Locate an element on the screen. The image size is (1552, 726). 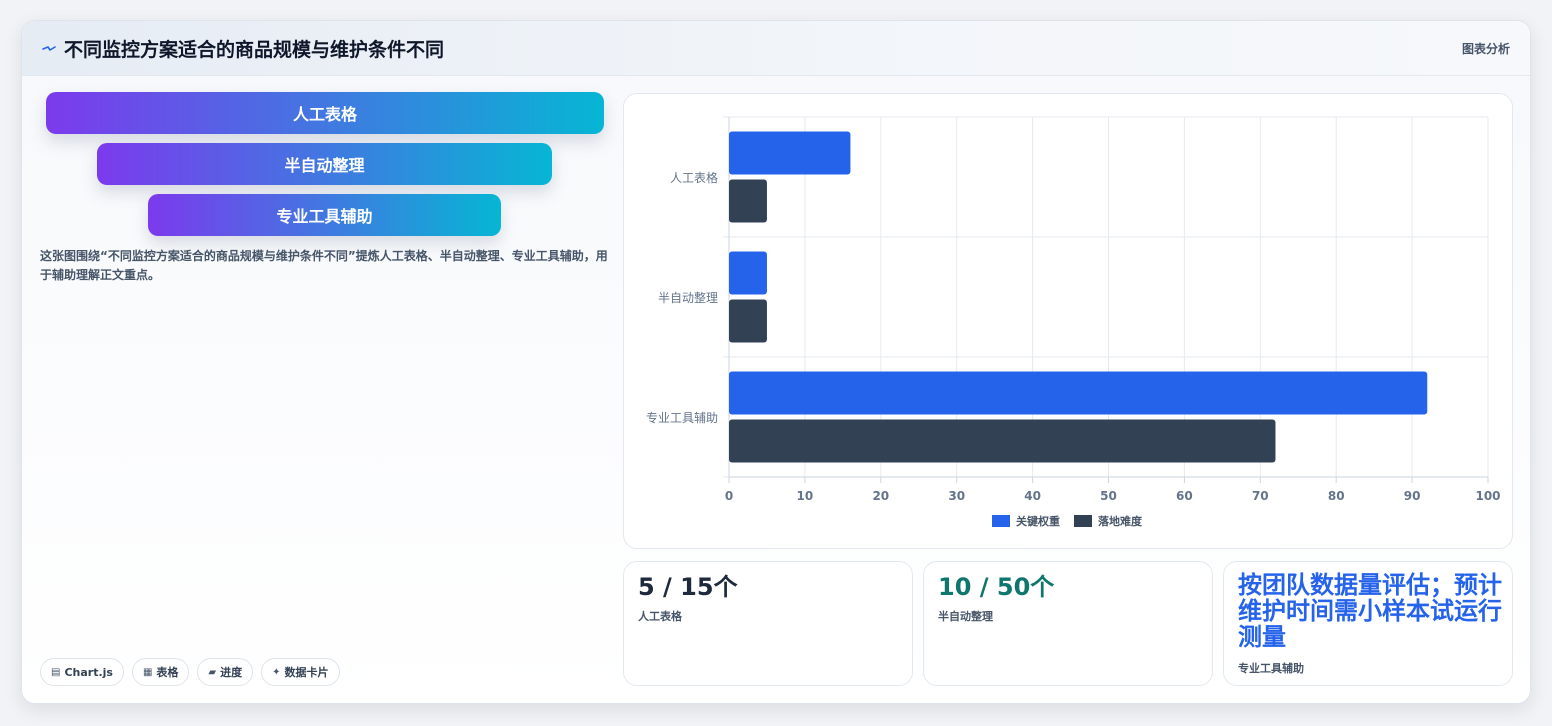
y-tick-label: 半自动整理 is located at coordinates (688, 297).